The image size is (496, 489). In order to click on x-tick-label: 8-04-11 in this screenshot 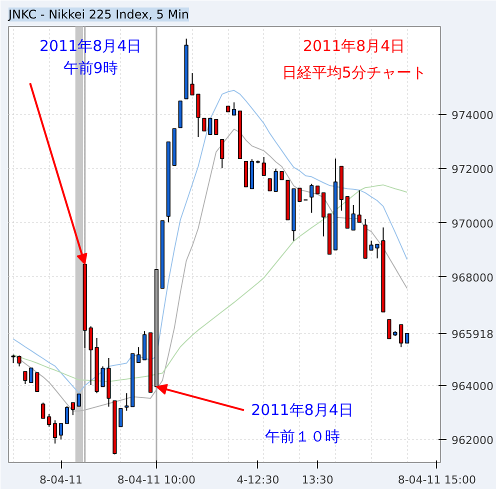, I will do `click(61, 480)`.